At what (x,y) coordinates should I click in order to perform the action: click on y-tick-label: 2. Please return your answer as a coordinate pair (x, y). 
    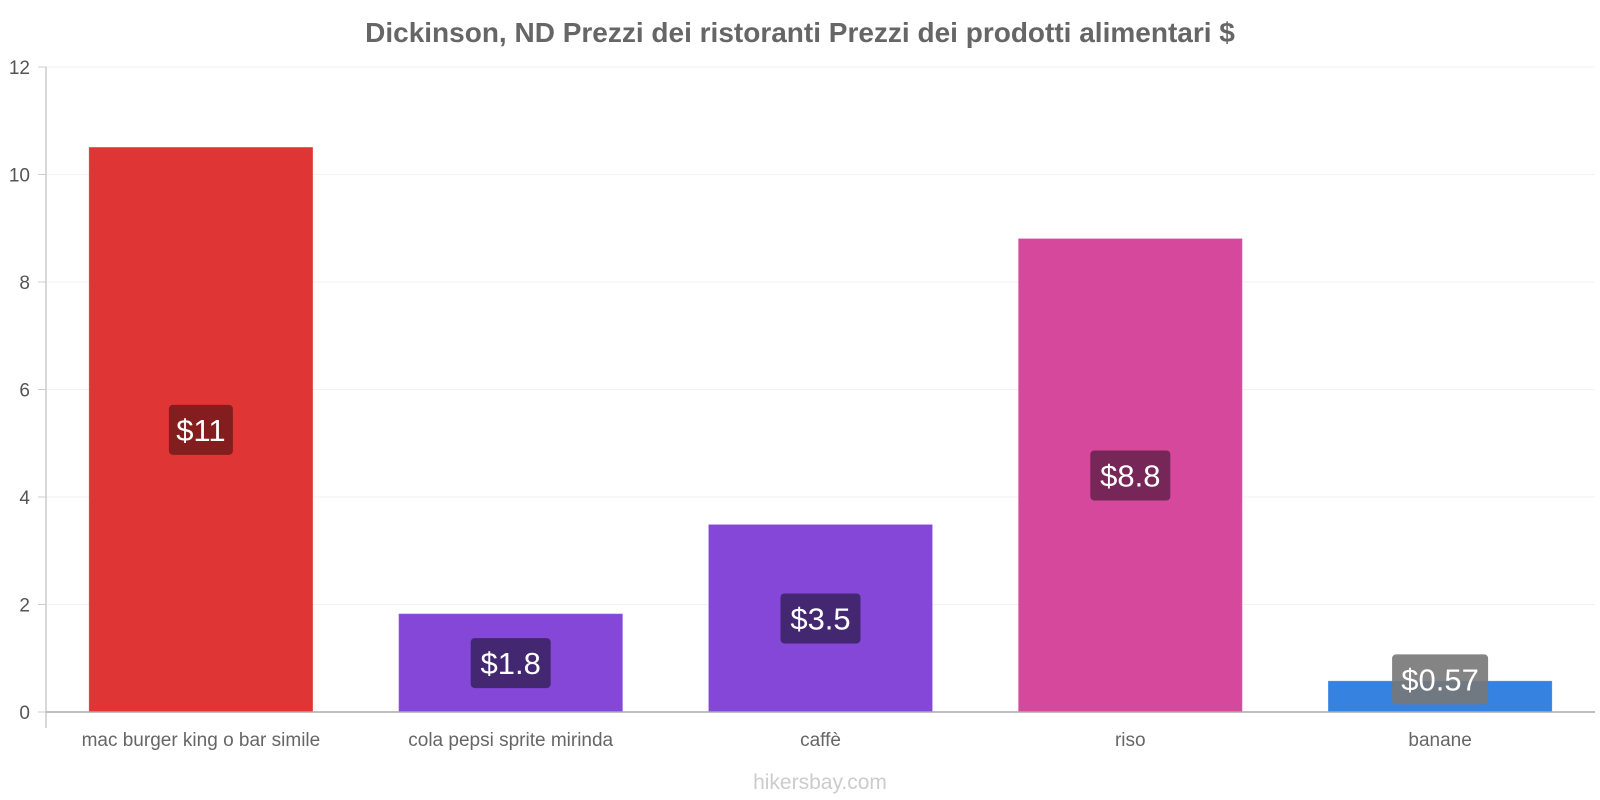
    Looking at the image, I should click on (24, 606).